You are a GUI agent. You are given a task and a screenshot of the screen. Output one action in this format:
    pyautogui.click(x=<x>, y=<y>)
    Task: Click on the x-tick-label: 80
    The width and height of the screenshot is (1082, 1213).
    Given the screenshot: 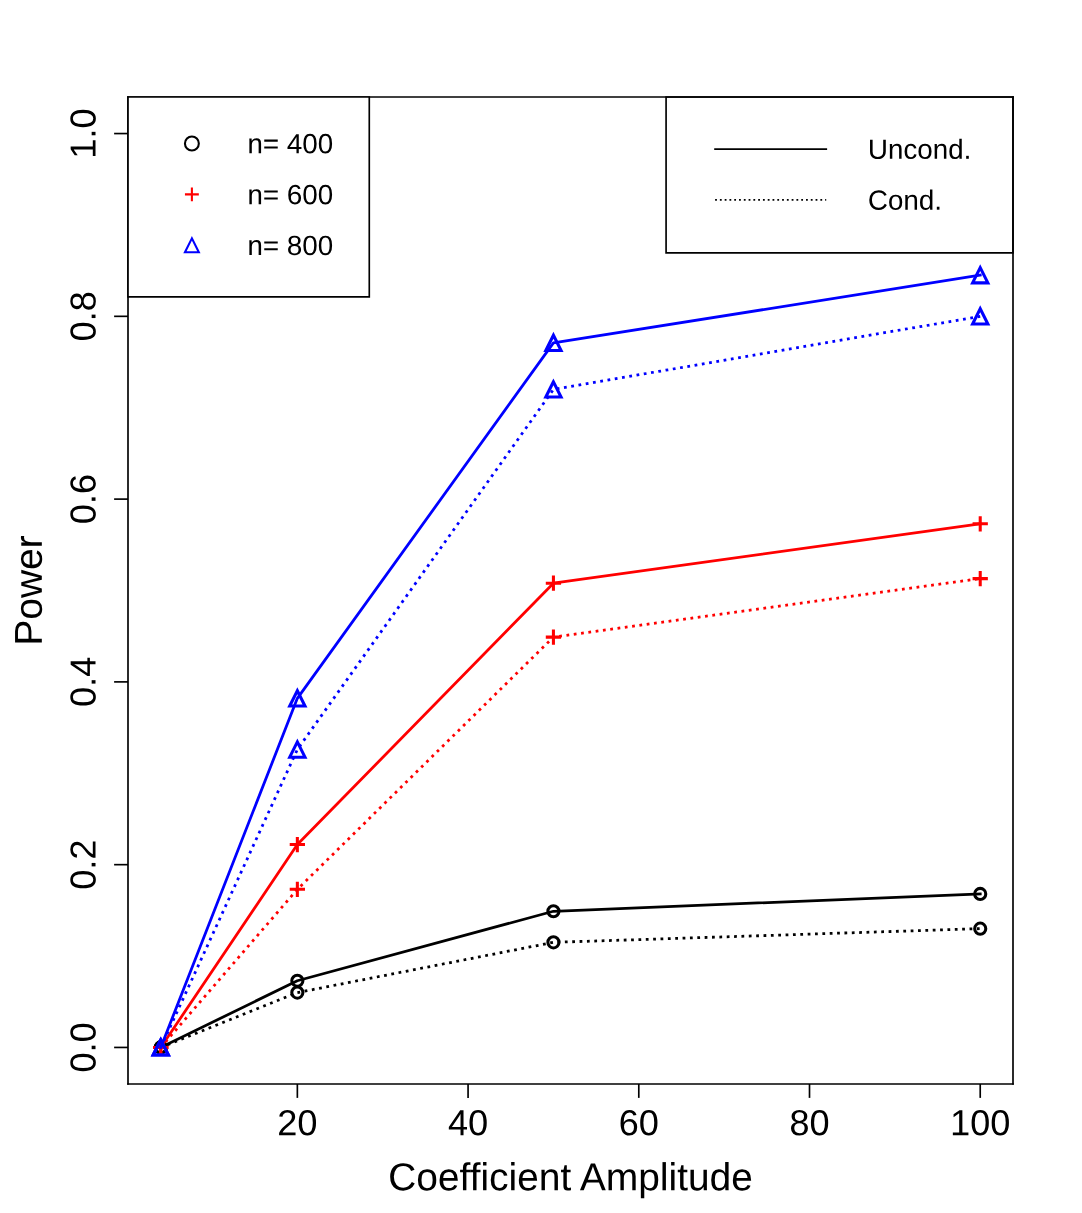 What is the action you would take?
    pyautogui.click(x=809, y=1122)
    